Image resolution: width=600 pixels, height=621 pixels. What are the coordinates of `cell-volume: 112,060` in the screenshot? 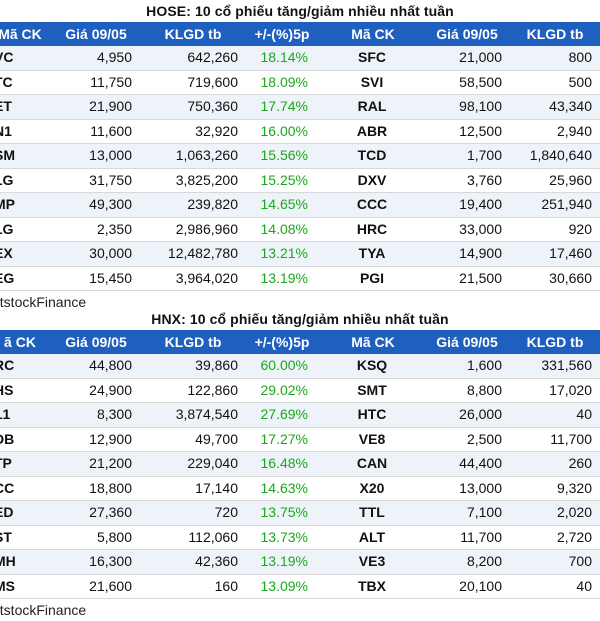 It's located at (213, 536).